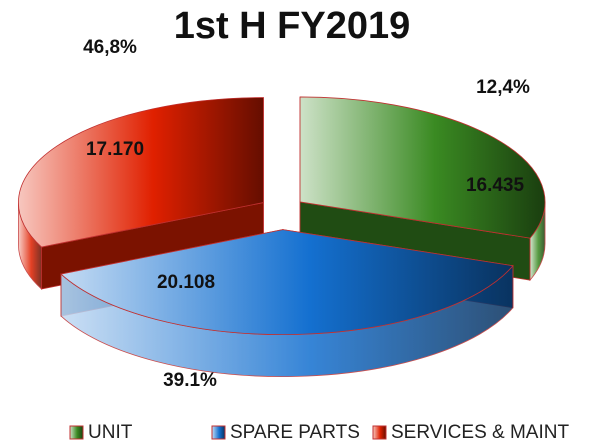  I want to click on chart-title: 1st H FY2019, so click(292, 26).